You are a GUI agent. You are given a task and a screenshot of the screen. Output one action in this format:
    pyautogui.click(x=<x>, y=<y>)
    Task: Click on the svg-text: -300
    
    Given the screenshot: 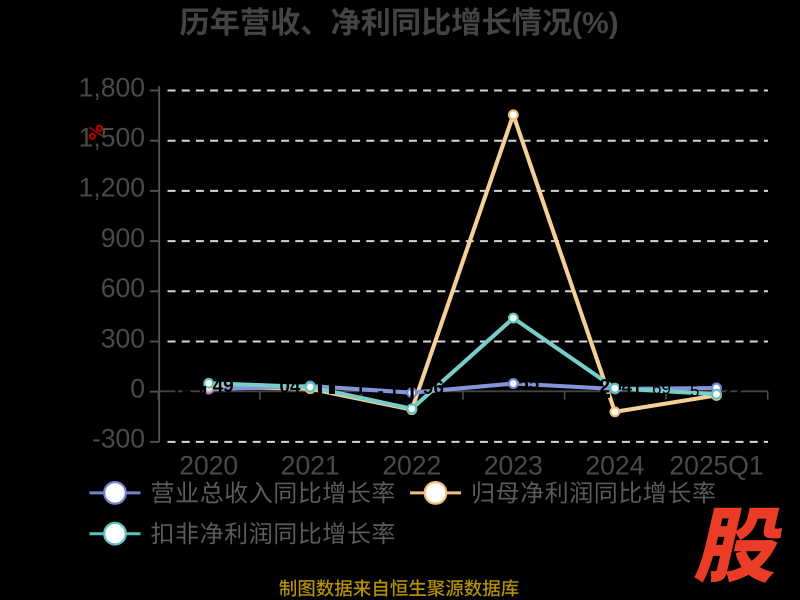 What is the action you would take?
    pyautogui.click(x=118, y=439)
    